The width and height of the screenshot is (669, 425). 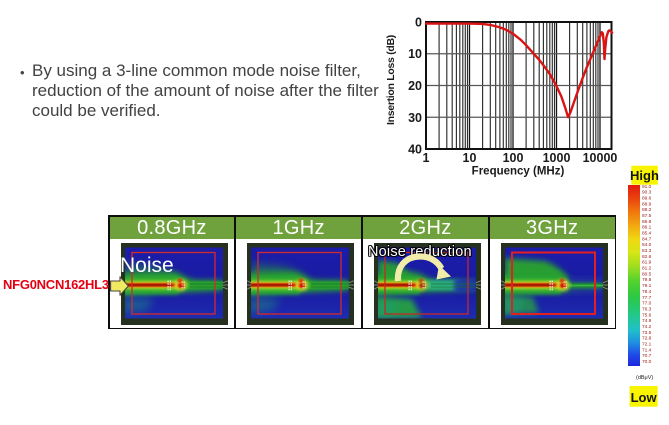 I want to click on svg-text: 73.5, so click(x=647, y=333).